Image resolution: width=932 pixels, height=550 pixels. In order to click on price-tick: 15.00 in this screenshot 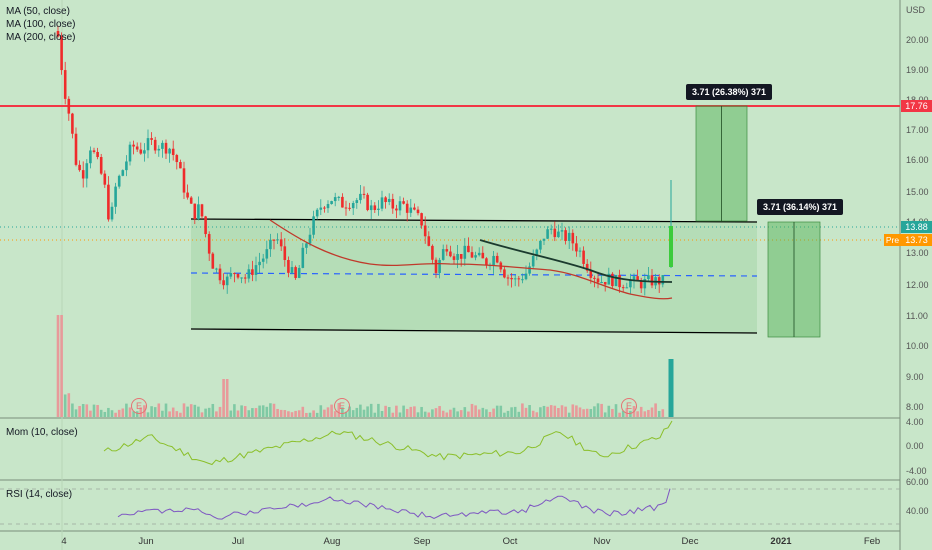, I will do `click(917, 192)`.